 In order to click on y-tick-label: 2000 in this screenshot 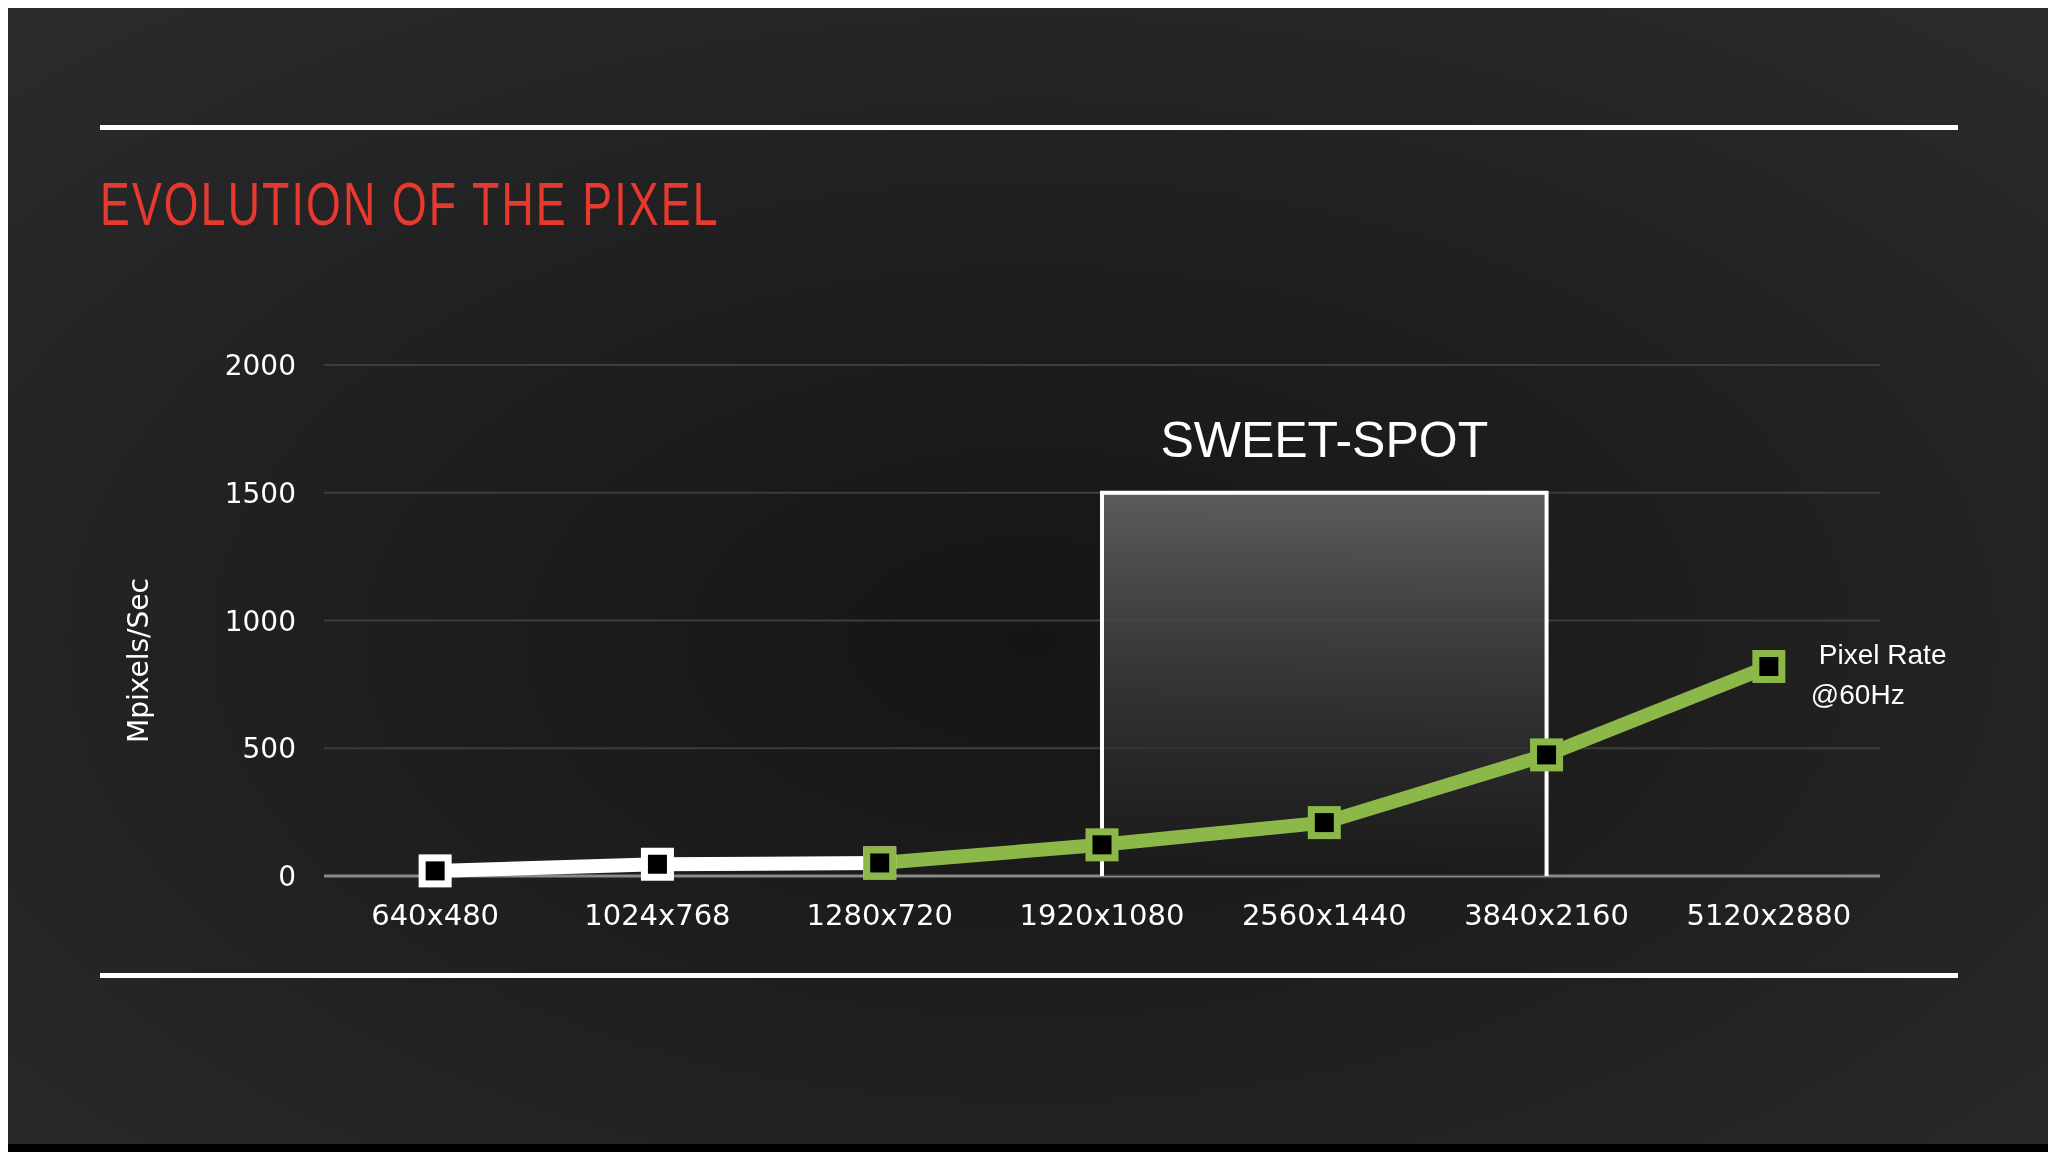, I will do `click(260, 365)`.